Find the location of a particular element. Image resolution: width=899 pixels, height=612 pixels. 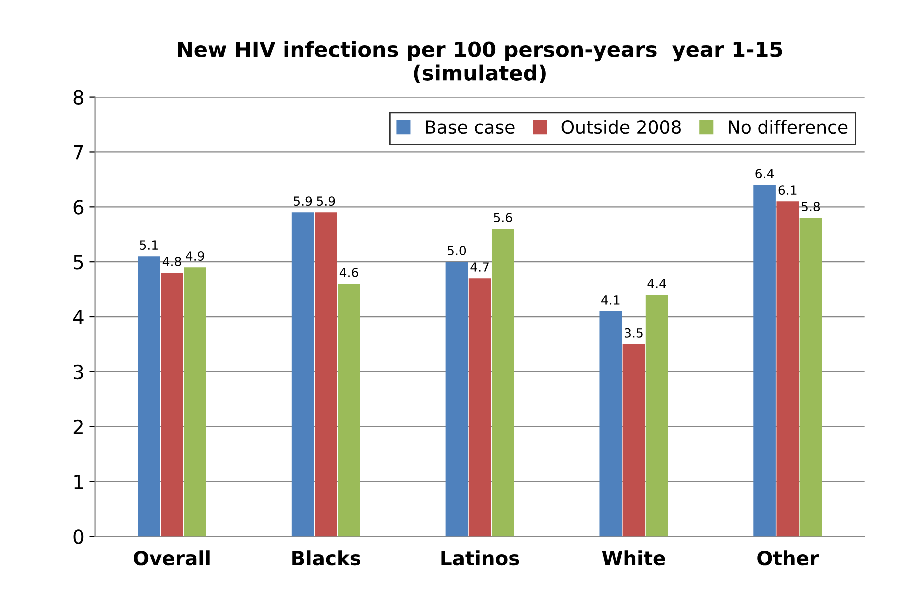

data-label: 5.0 is located at coordinates (457, 251).